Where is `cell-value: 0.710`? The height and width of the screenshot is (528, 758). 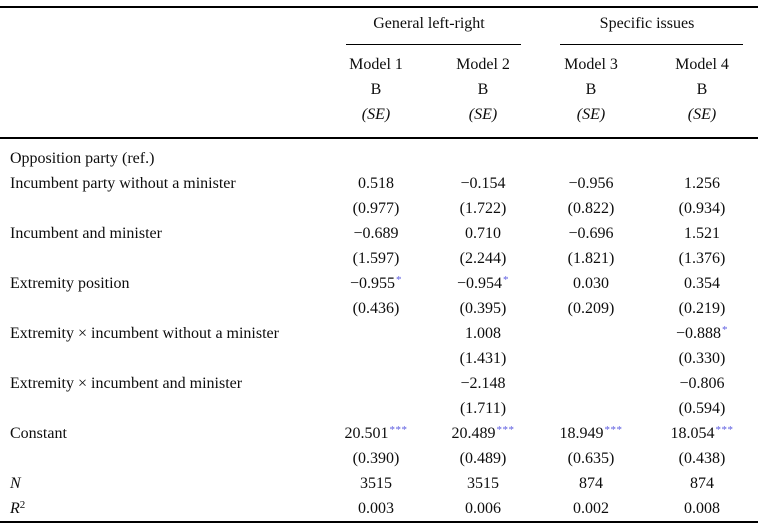
cell-value: 0.710 is located at coordinates (483, 233).